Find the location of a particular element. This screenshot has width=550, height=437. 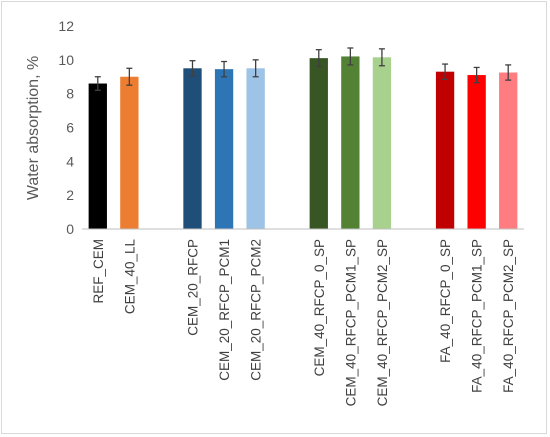

y-tick-label: 12 is located at coordinates (66, 26).